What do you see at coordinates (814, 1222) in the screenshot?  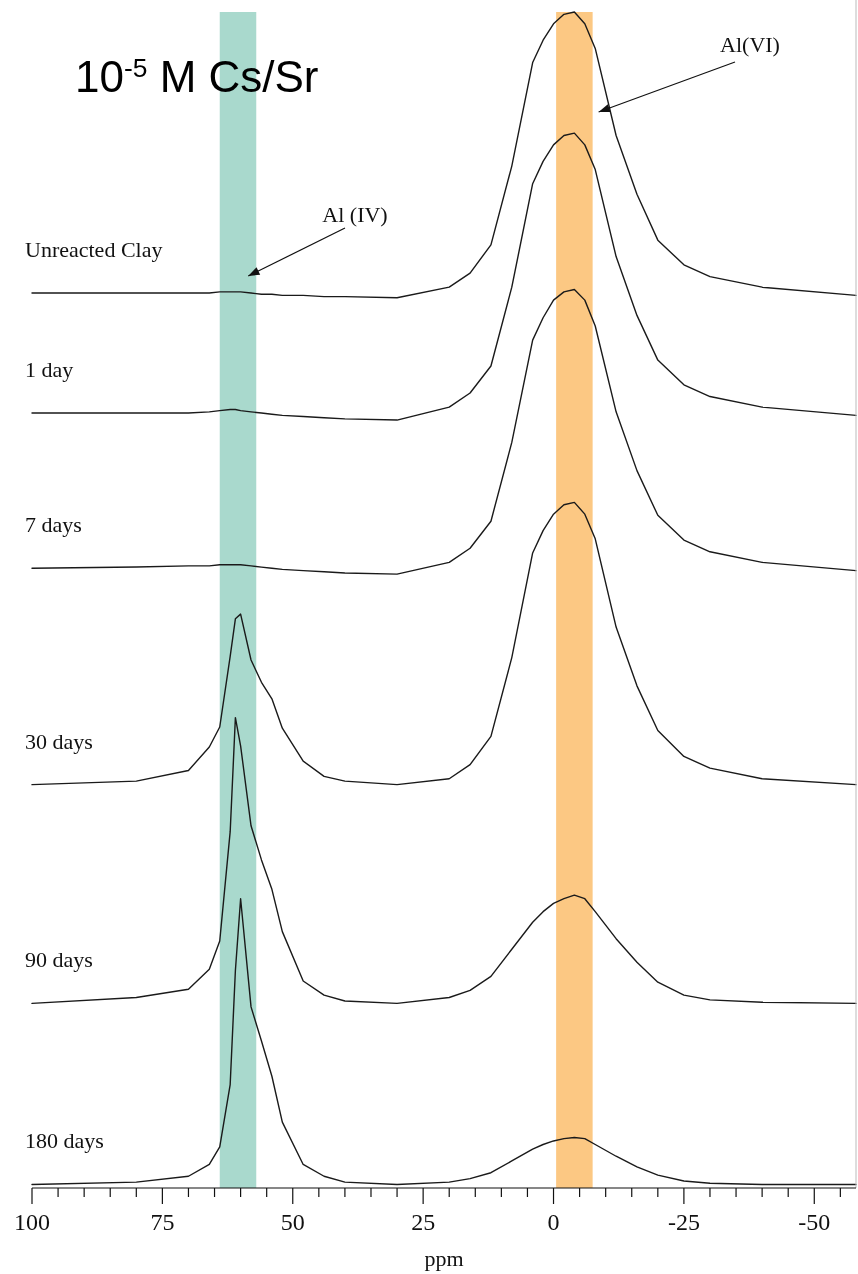 I see `x-tick-label: -50` at bounding box center [814, 1222].